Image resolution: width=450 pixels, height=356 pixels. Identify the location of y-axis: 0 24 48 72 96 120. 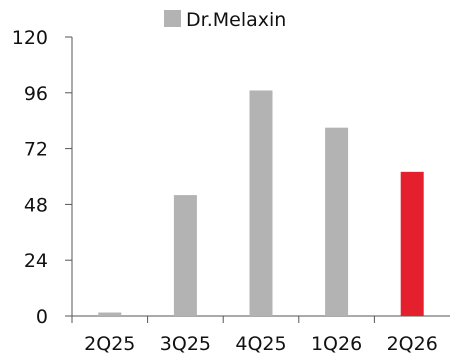
(42, 177).